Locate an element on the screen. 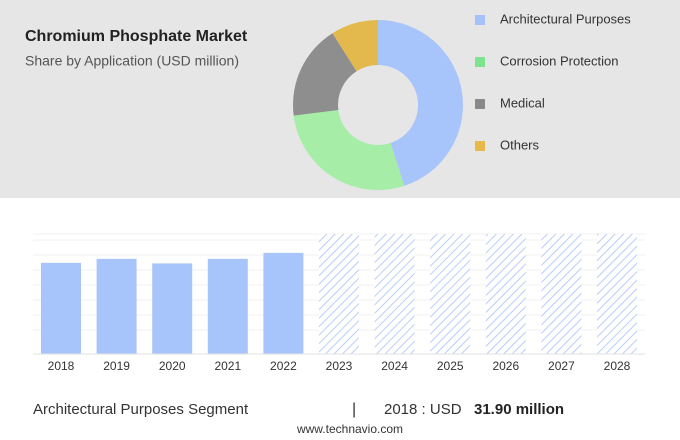 Image resolution: width=680 pixels, height=440 pixels. x-tick-label: 2023 is located at coordinates (339, 366).